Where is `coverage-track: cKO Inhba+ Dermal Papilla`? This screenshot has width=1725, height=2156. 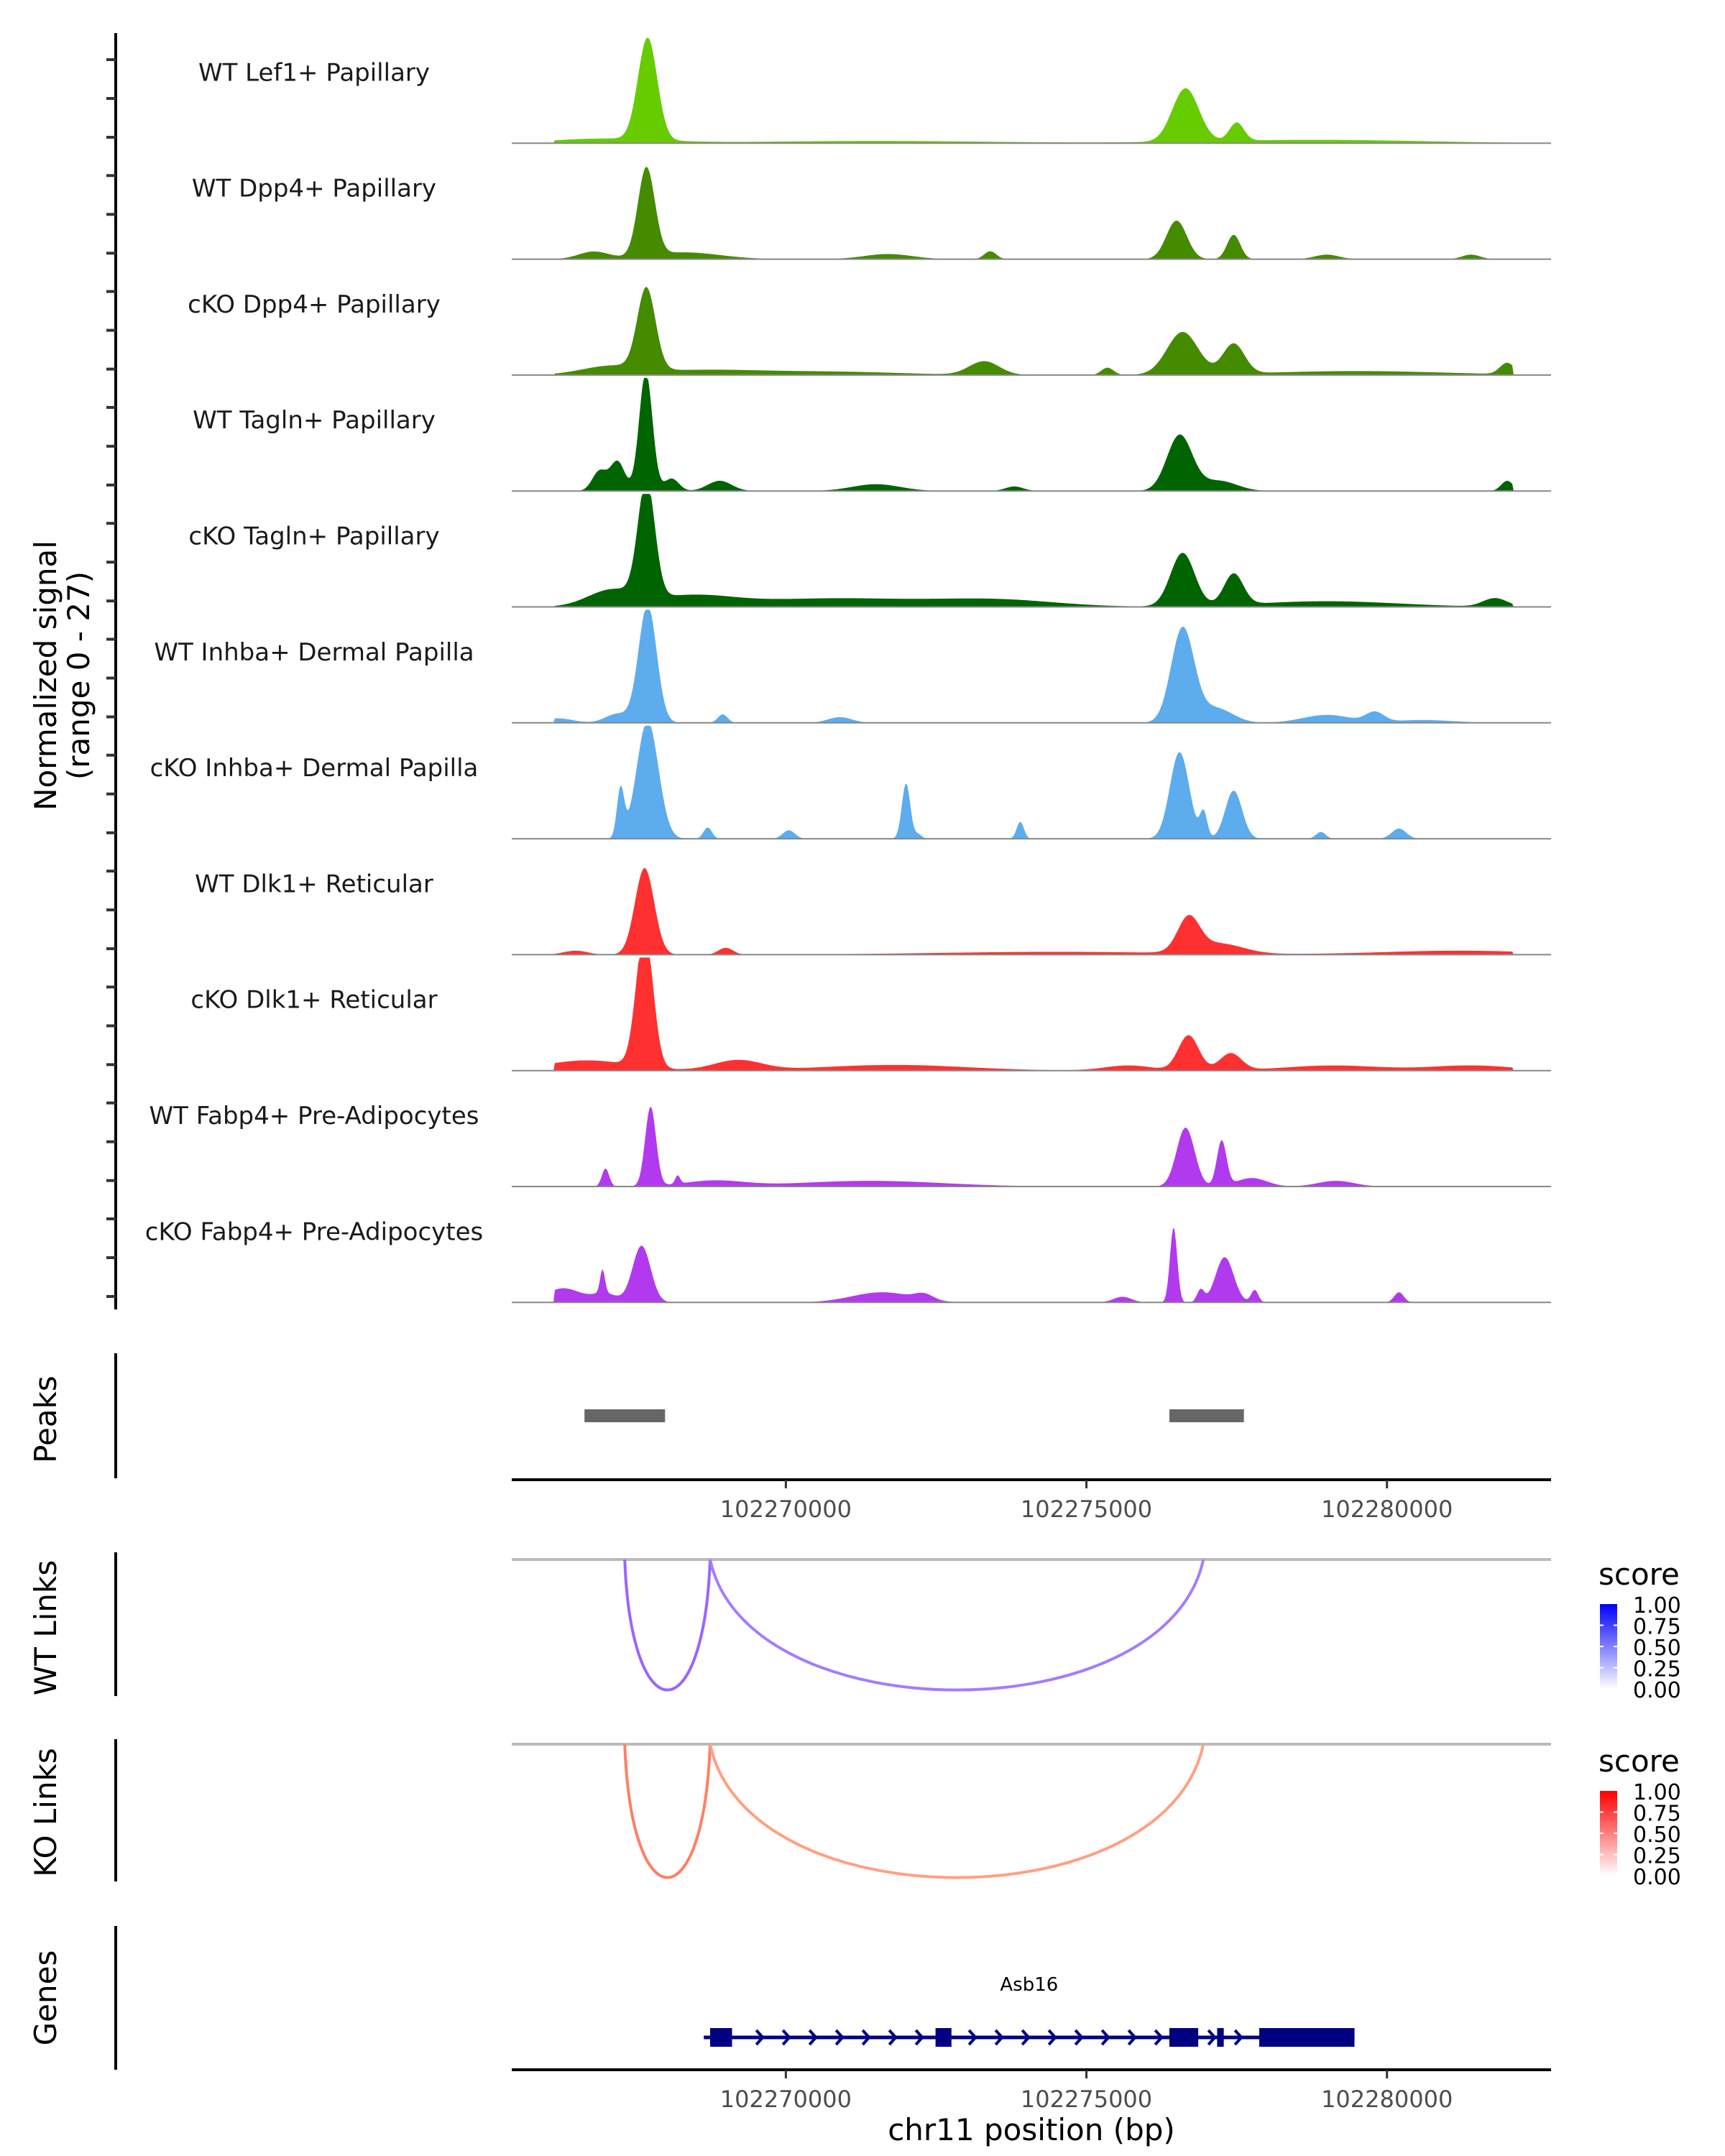 coverage-track: cKO Inhba+ Dermal Papilla is located at coordinates (850, 782).